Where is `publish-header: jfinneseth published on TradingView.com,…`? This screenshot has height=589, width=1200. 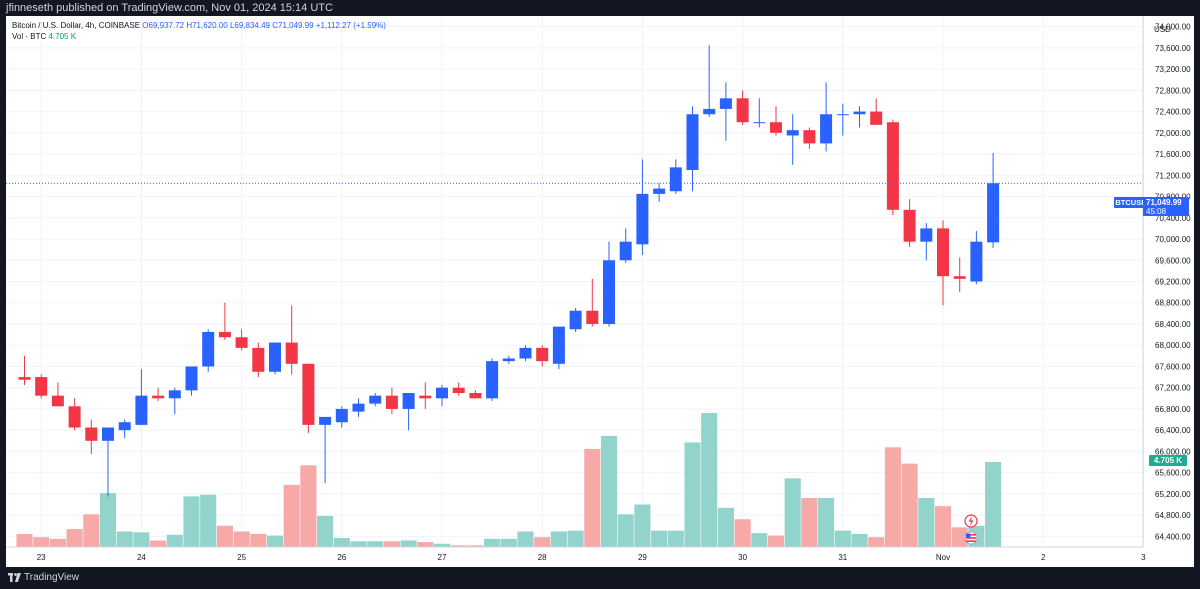 publish-header: jfinneseth published on TradingView.com,… is located at coordinates (600, 8).